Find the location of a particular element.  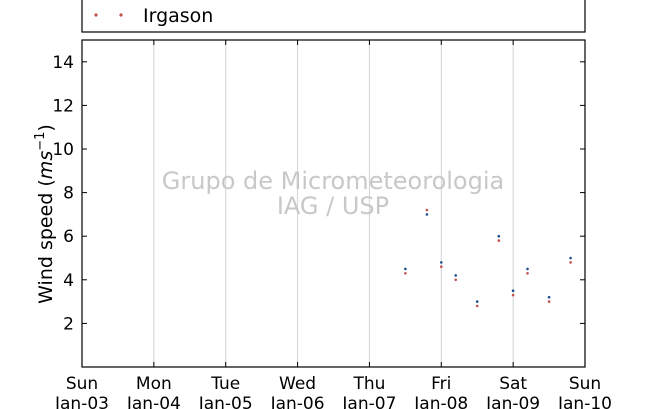

x-tick-label-day: Mon is located at coordinates (154, 384).